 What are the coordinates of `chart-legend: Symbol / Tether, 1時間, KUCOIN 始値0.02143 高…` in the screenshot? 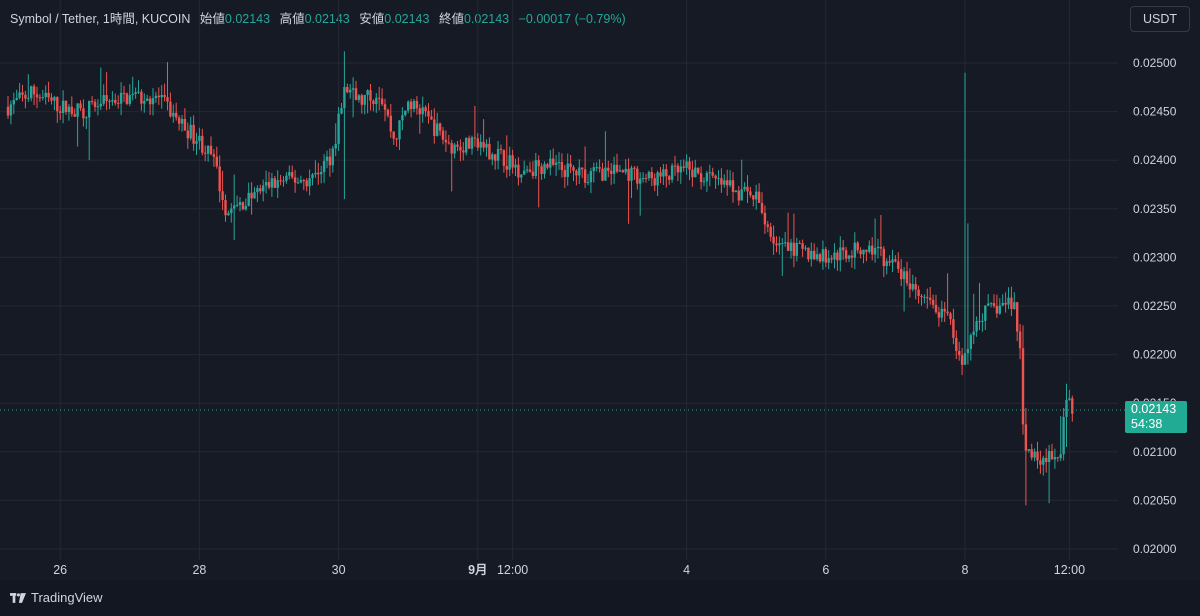 It's located at (318, 17).